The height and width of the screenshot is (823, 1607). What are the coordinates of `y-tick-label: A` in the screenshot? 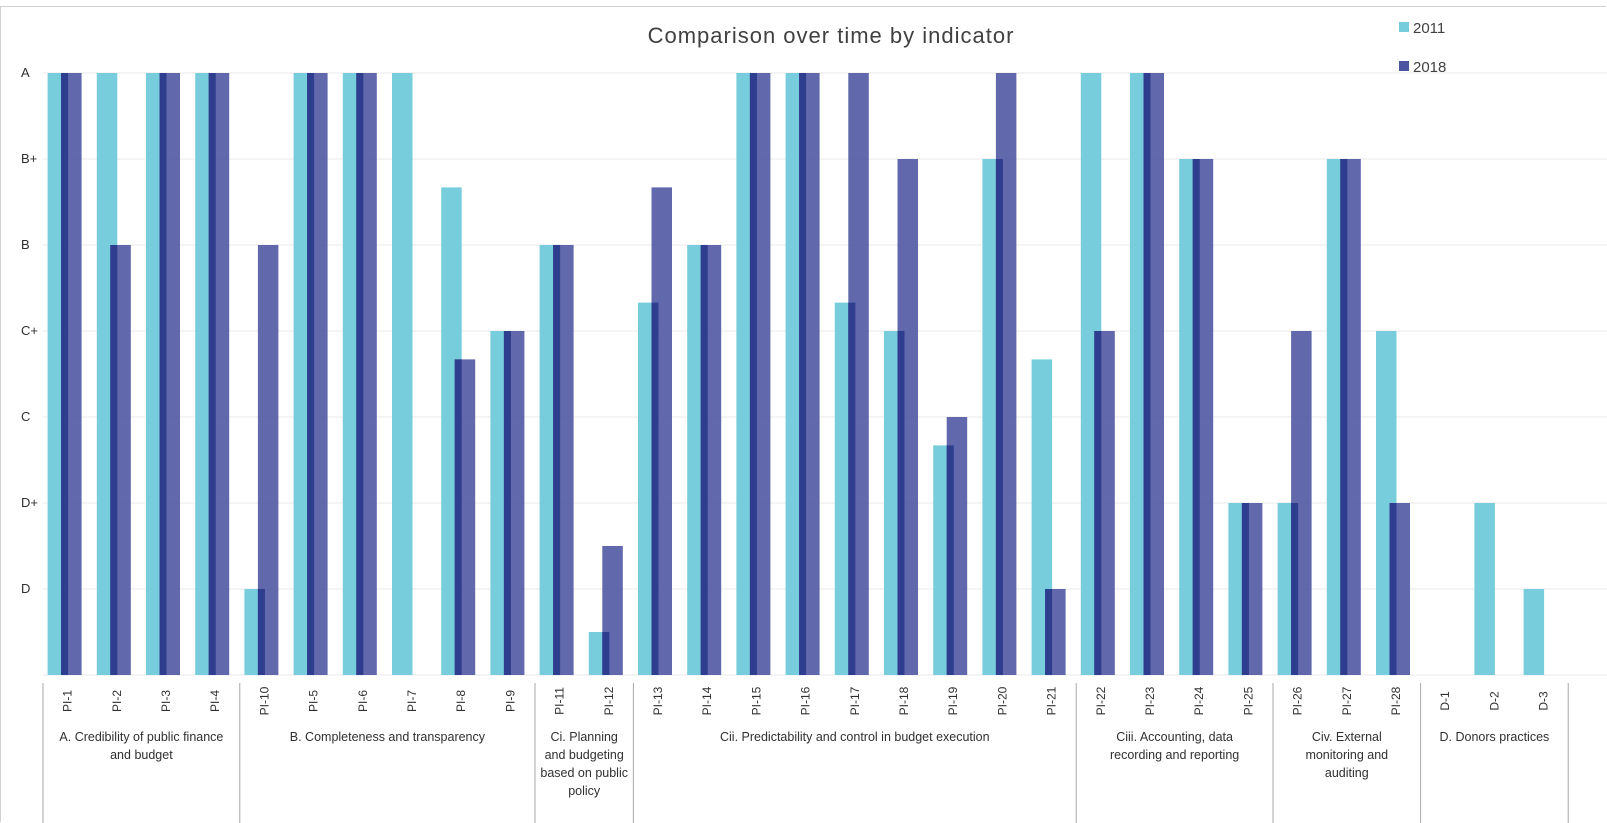 It's located at (25, 72).